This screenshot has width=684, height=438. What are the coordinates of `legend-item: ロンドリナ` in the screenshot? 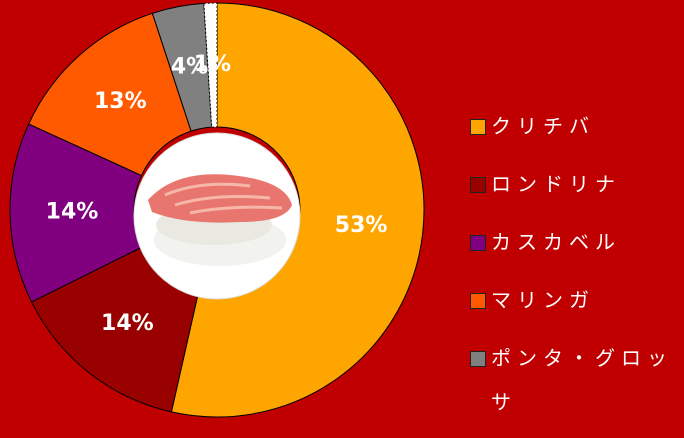 It's located at (577, 184).